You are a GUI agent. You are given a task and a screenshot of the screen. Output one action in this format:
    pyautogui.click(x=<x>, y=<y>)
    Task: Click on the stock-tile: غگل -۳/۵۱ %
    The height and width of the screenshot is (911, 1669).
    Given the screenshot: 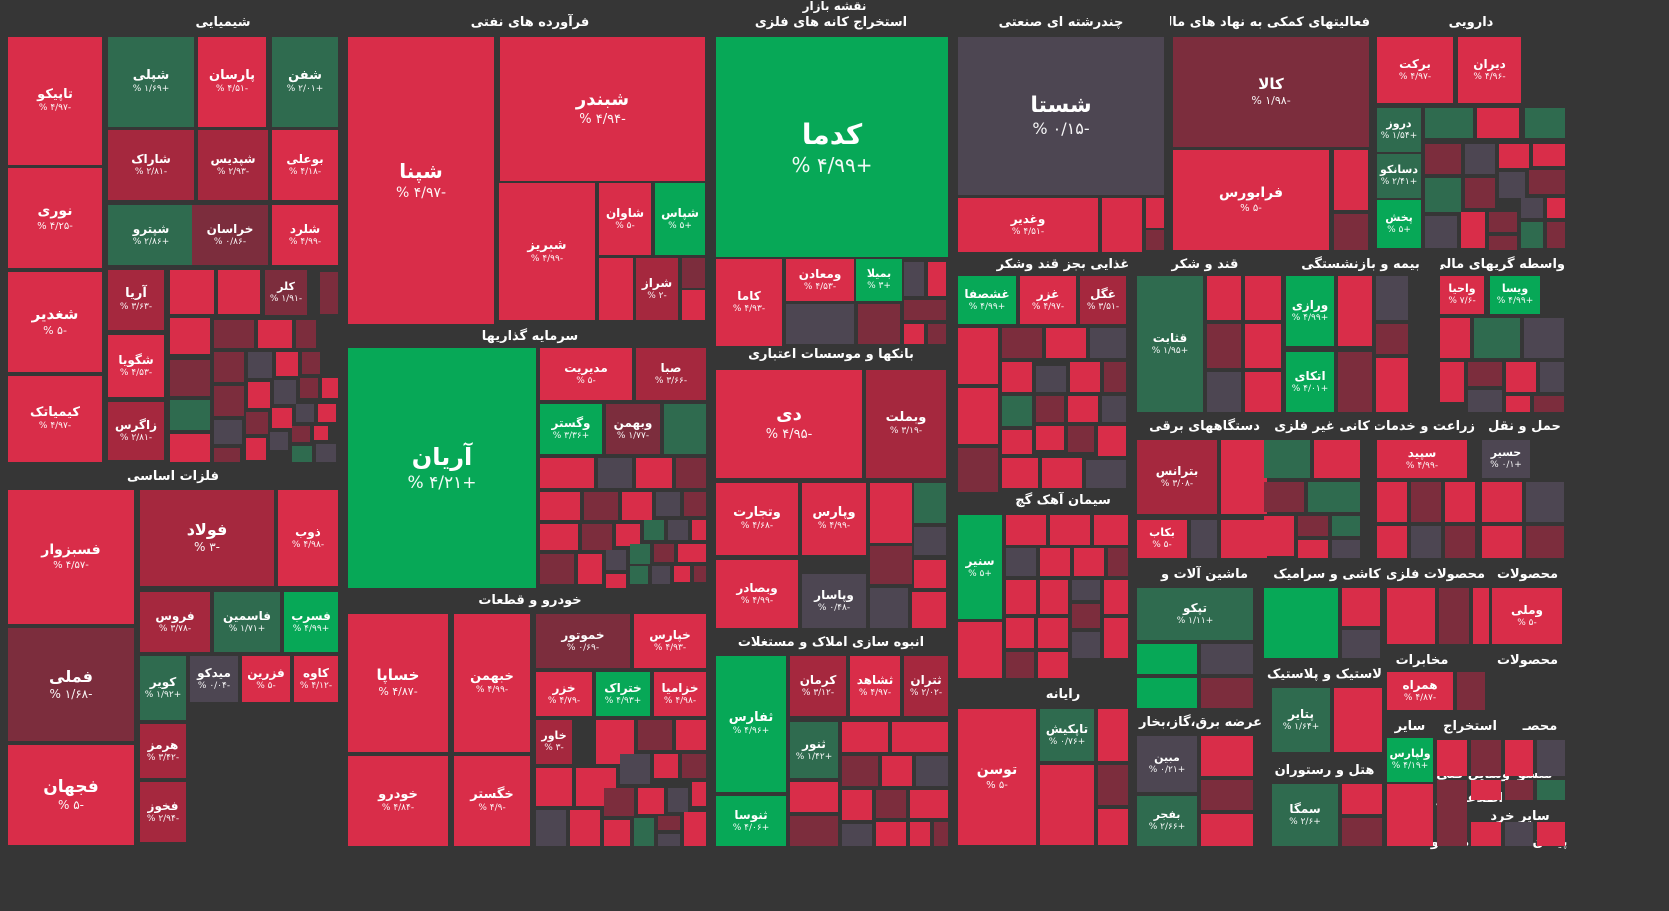 What is the action you would take?
    pyautogui.click(x=1103, y=300)
    